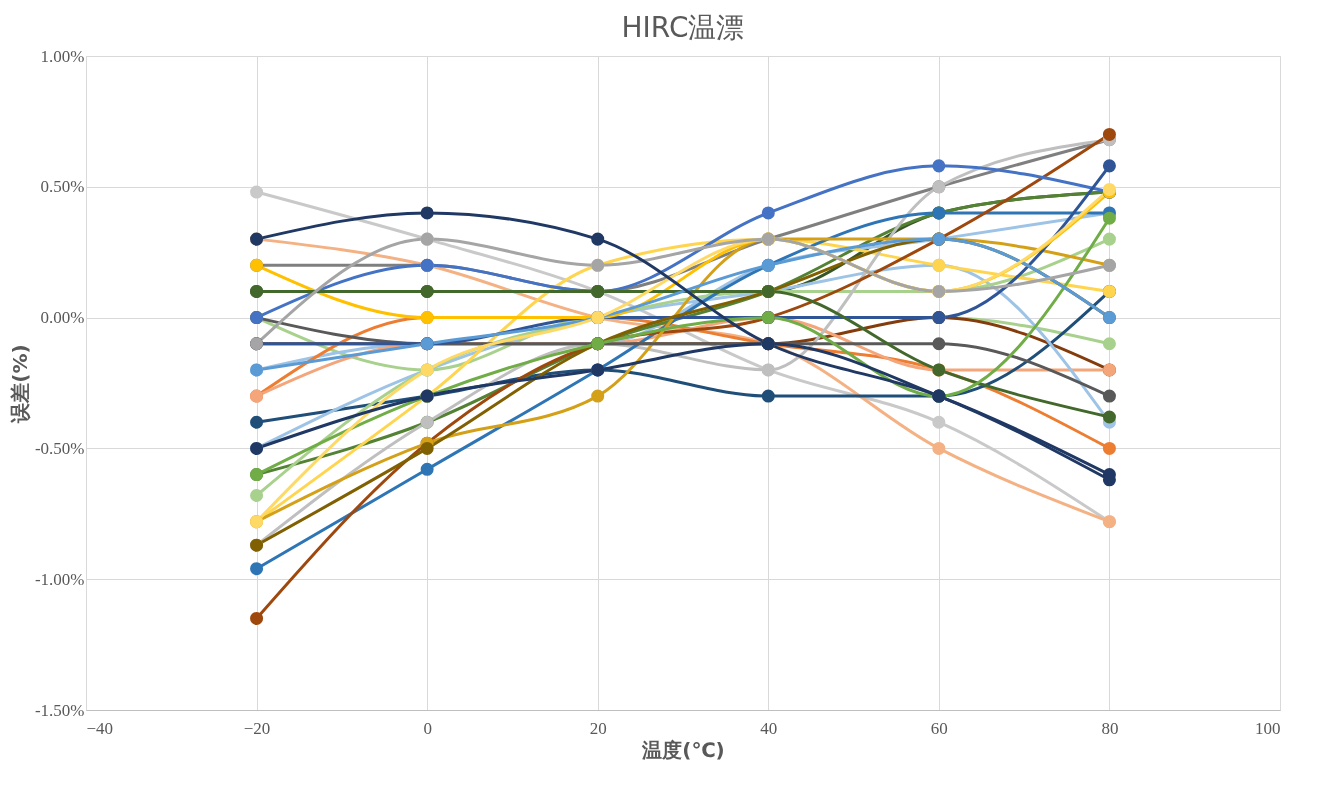 This screenshot has width=1324, height=791. What do you see at coordinates (769, 728) in the screenshot?
I see `x-tick-label: 40` at bounding box center [769, 728].